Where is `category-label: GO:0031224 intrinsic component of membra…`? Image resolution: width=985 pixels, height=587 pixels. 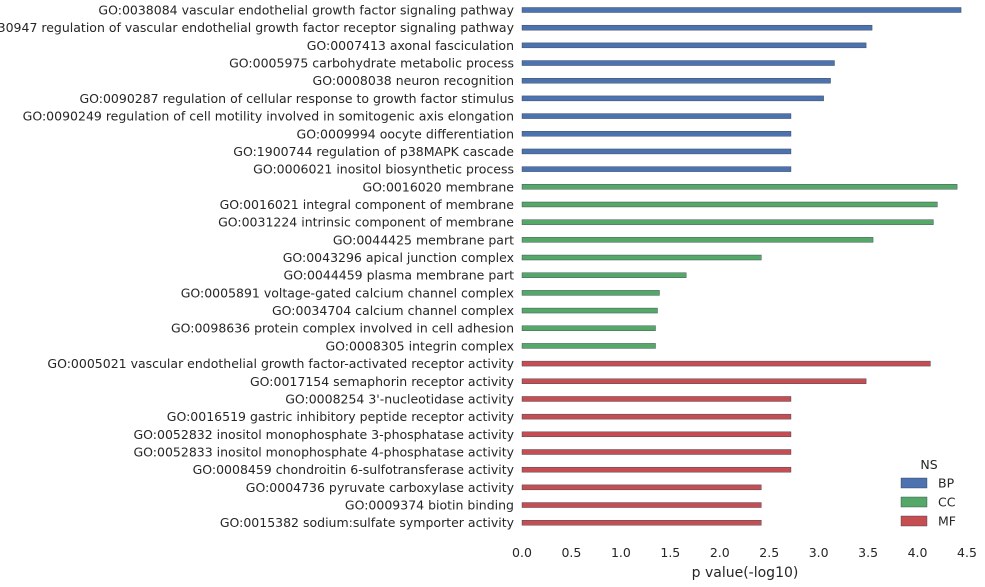
category-label: GO:0031224 intrinsic component of membra… is located at coordinates (366, 222).